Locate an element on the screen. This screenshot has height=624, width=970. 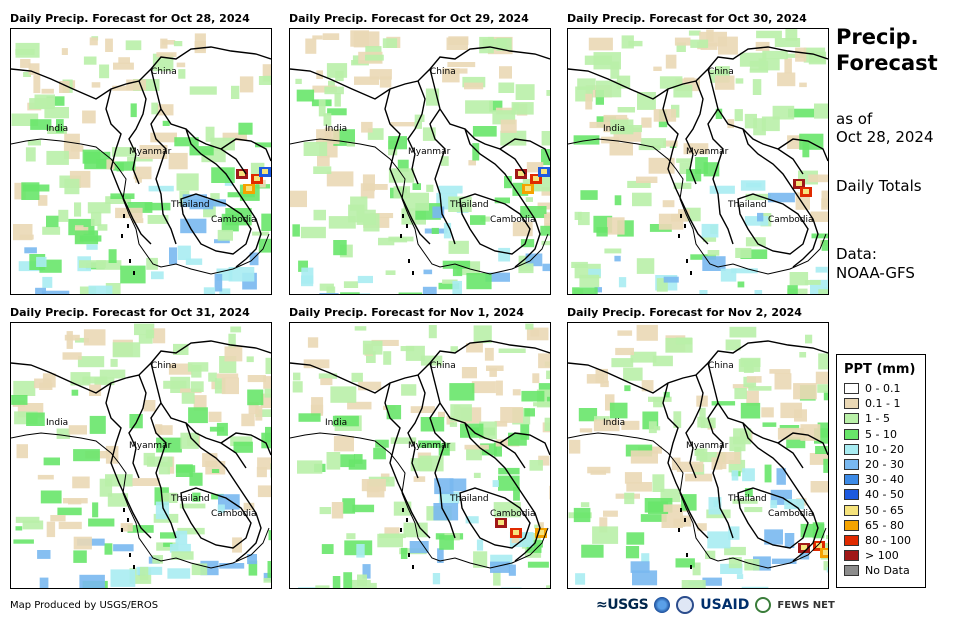
country-label-china: China is located at coordinates (164, 72).